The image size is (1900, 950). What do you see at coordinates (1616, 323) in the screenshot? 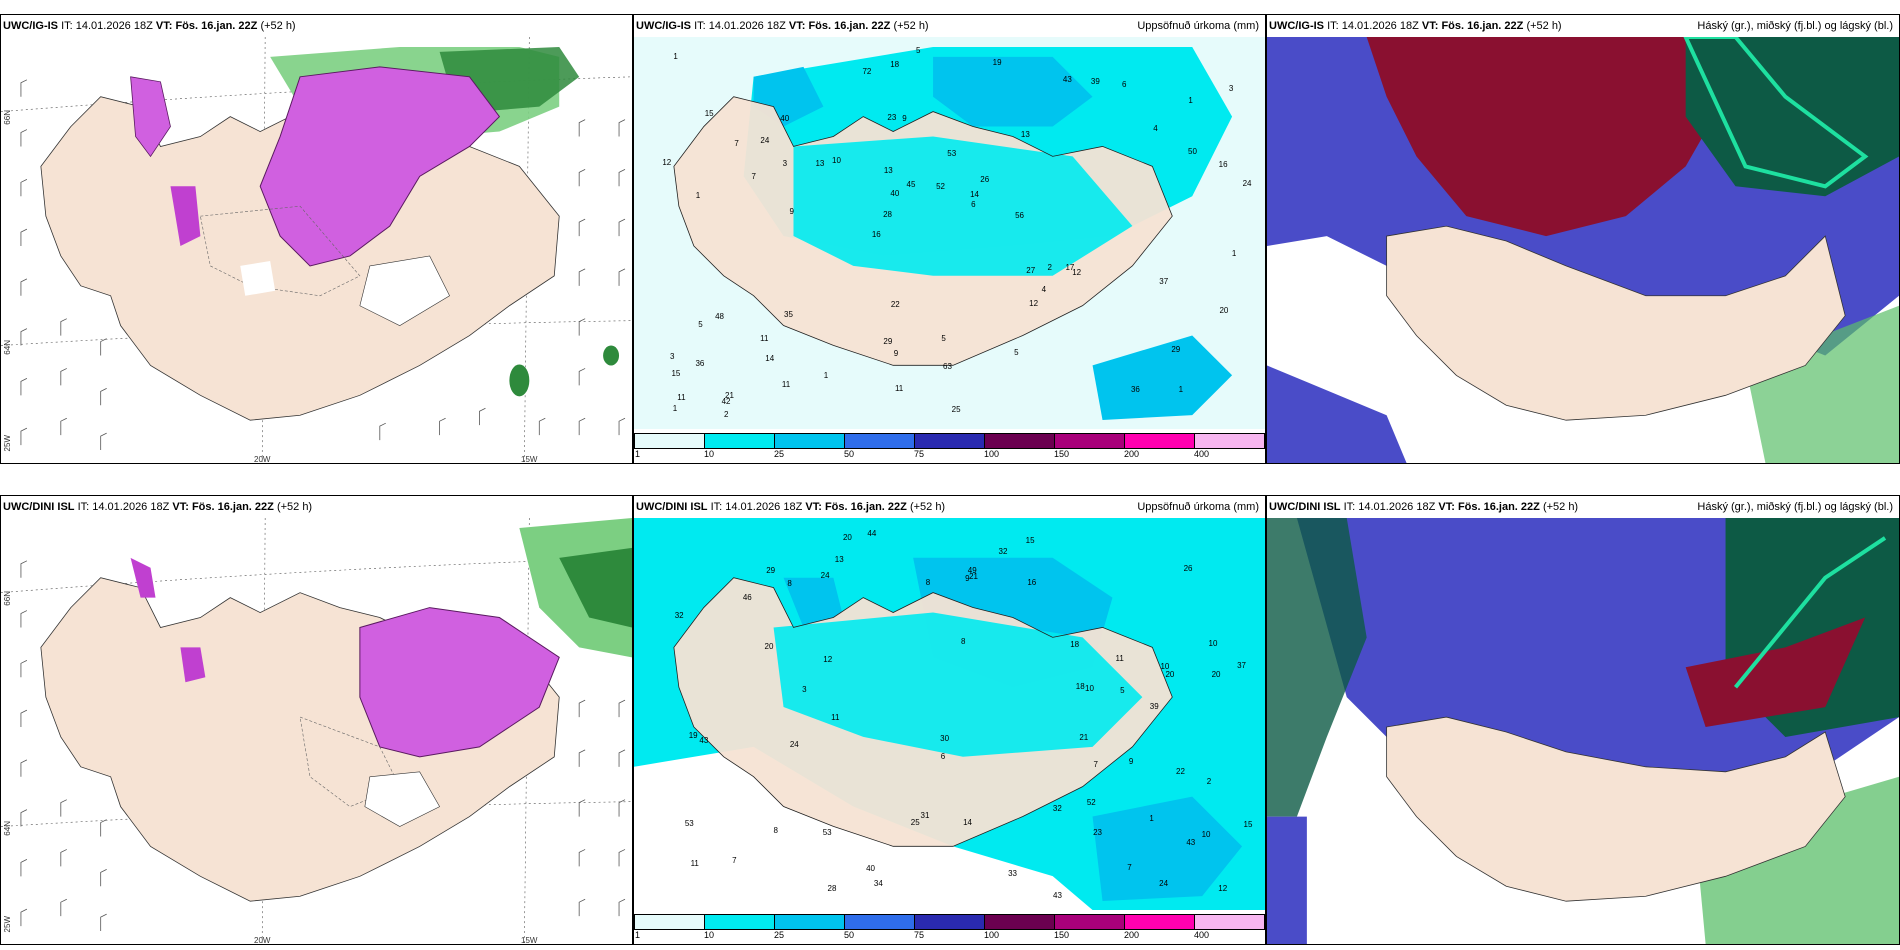
I see `iceland-land` at bounding box center [1616, 323].